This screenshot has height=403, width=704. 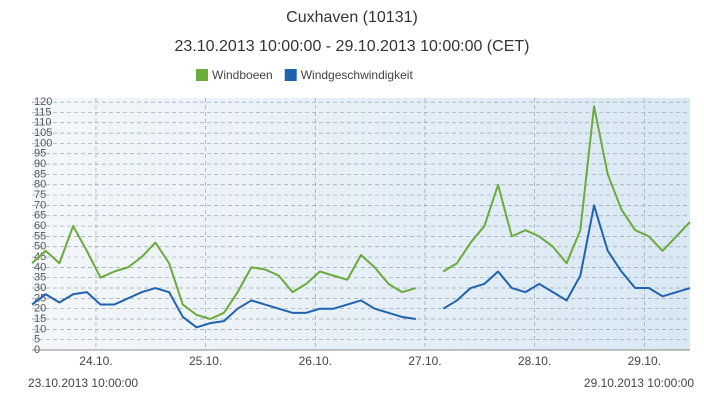 What do you see at coordinates (95, 361) in the screenshot?
I see `x-tick-label: 24.10.` at bounding box center [95, 361].